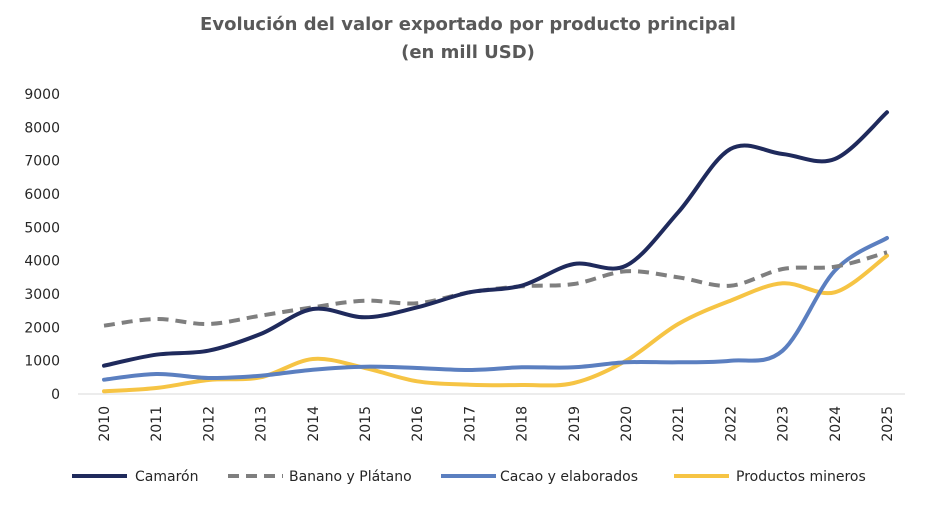 The height and width of the screenshot is (510, 936). Describe the element at coordinates (166, 477) in the screenshot. I see `legend-label-0: Camarón` at that location.